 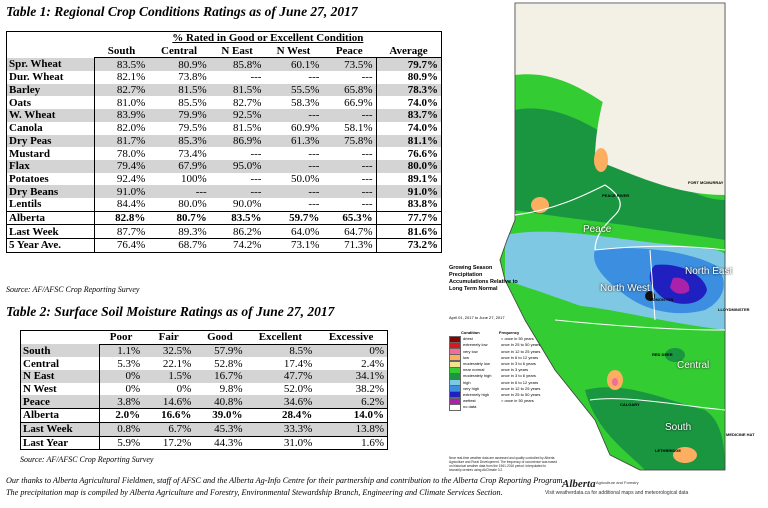 What do you see at coordinates (121, 217) in the screenshot?
I see `table-cell: 82.8%` at bounding box center [121, 217].